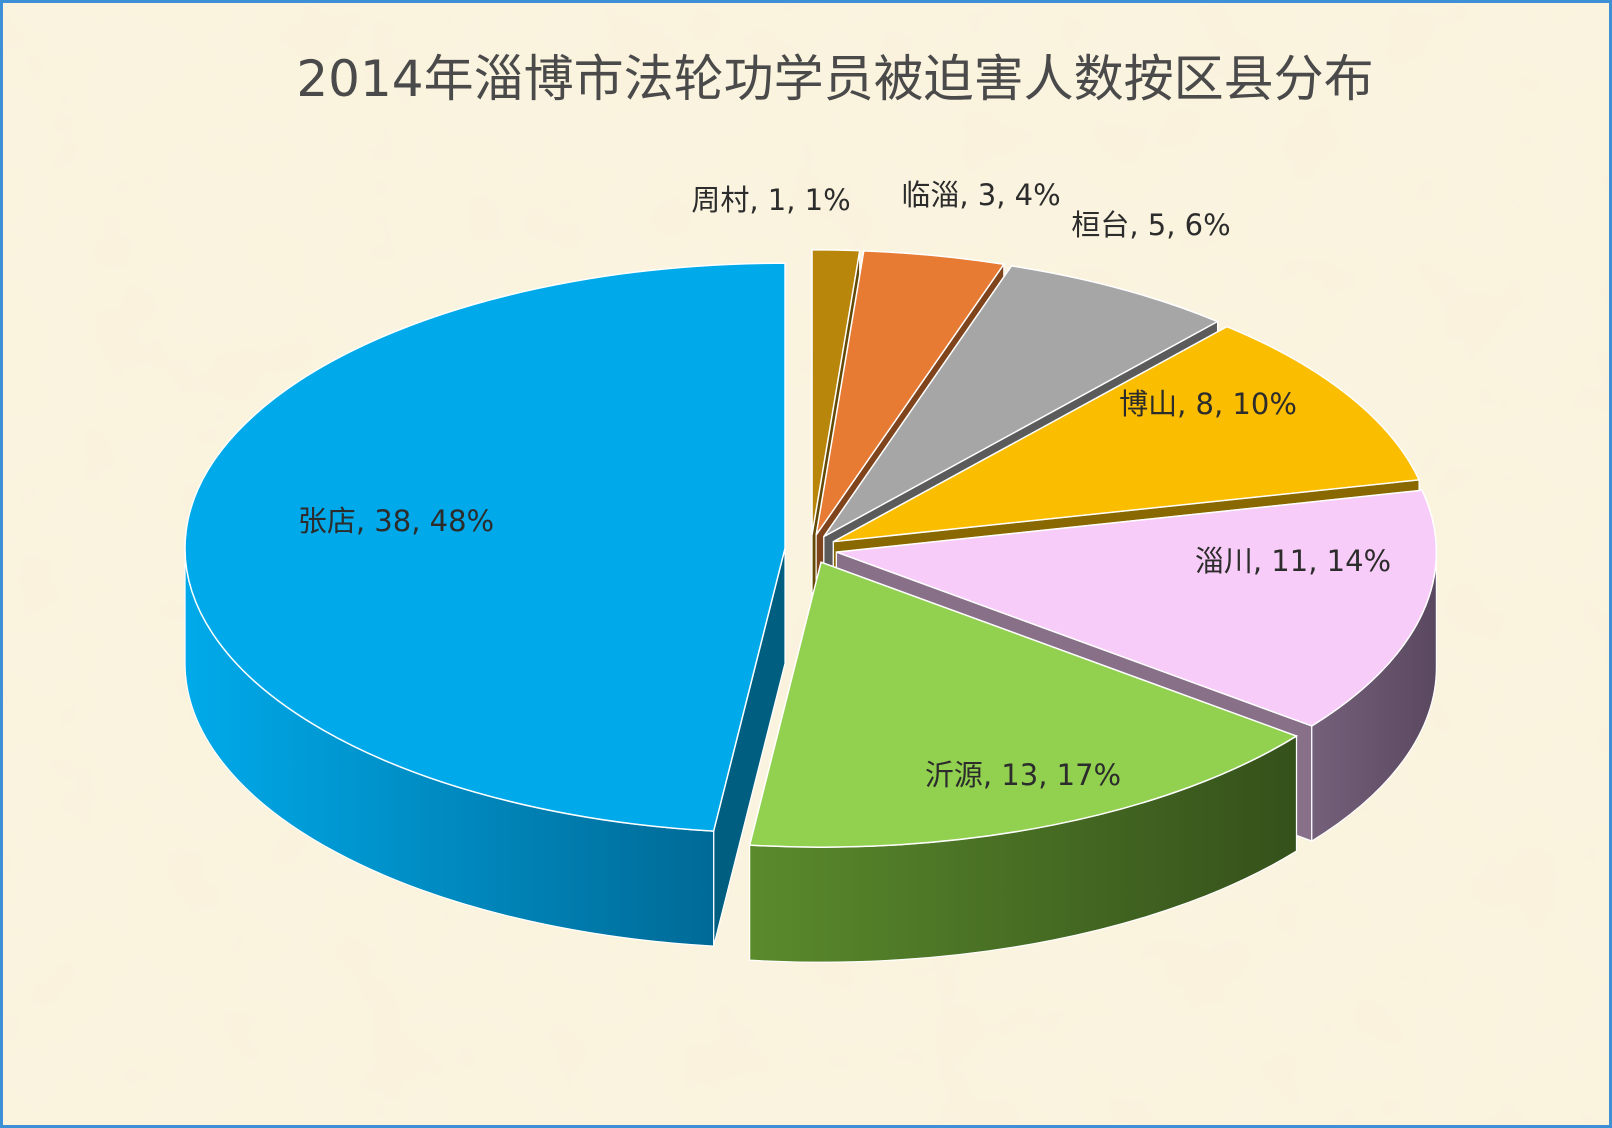 This screenshot has height=1128, width=1612. Describe the element at coordinates (910, 393) in the screenshot. I see `slice-临淄` at that location.